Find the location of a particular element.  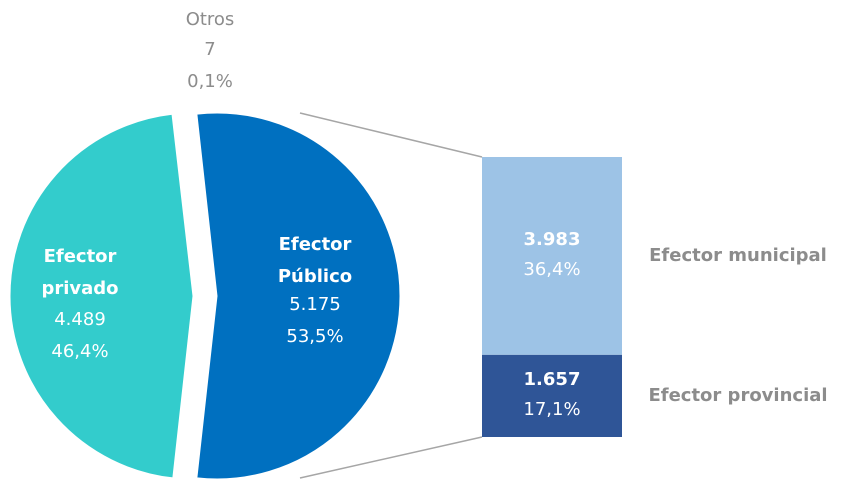

slice-label: Efector Público is located at coordinates (315, 260).